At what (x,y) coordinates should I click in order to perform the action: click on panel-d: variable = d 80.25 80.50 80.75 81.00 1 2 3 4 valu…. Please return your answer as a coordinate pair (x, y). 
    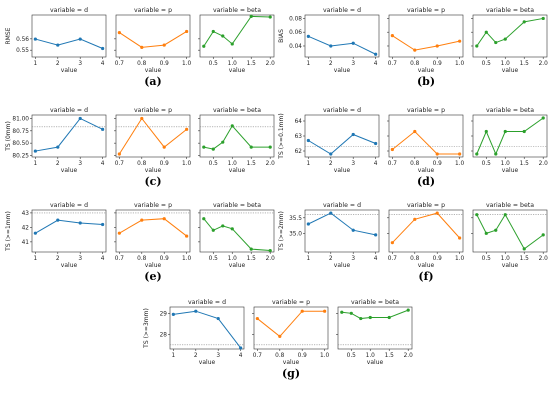
    Looking at the image, I should click on (59, 140).